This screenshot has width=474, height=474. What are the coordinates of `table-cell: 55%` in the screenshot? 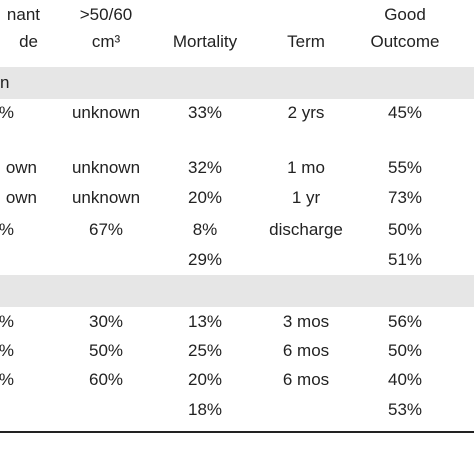 It's located at (405, 167).